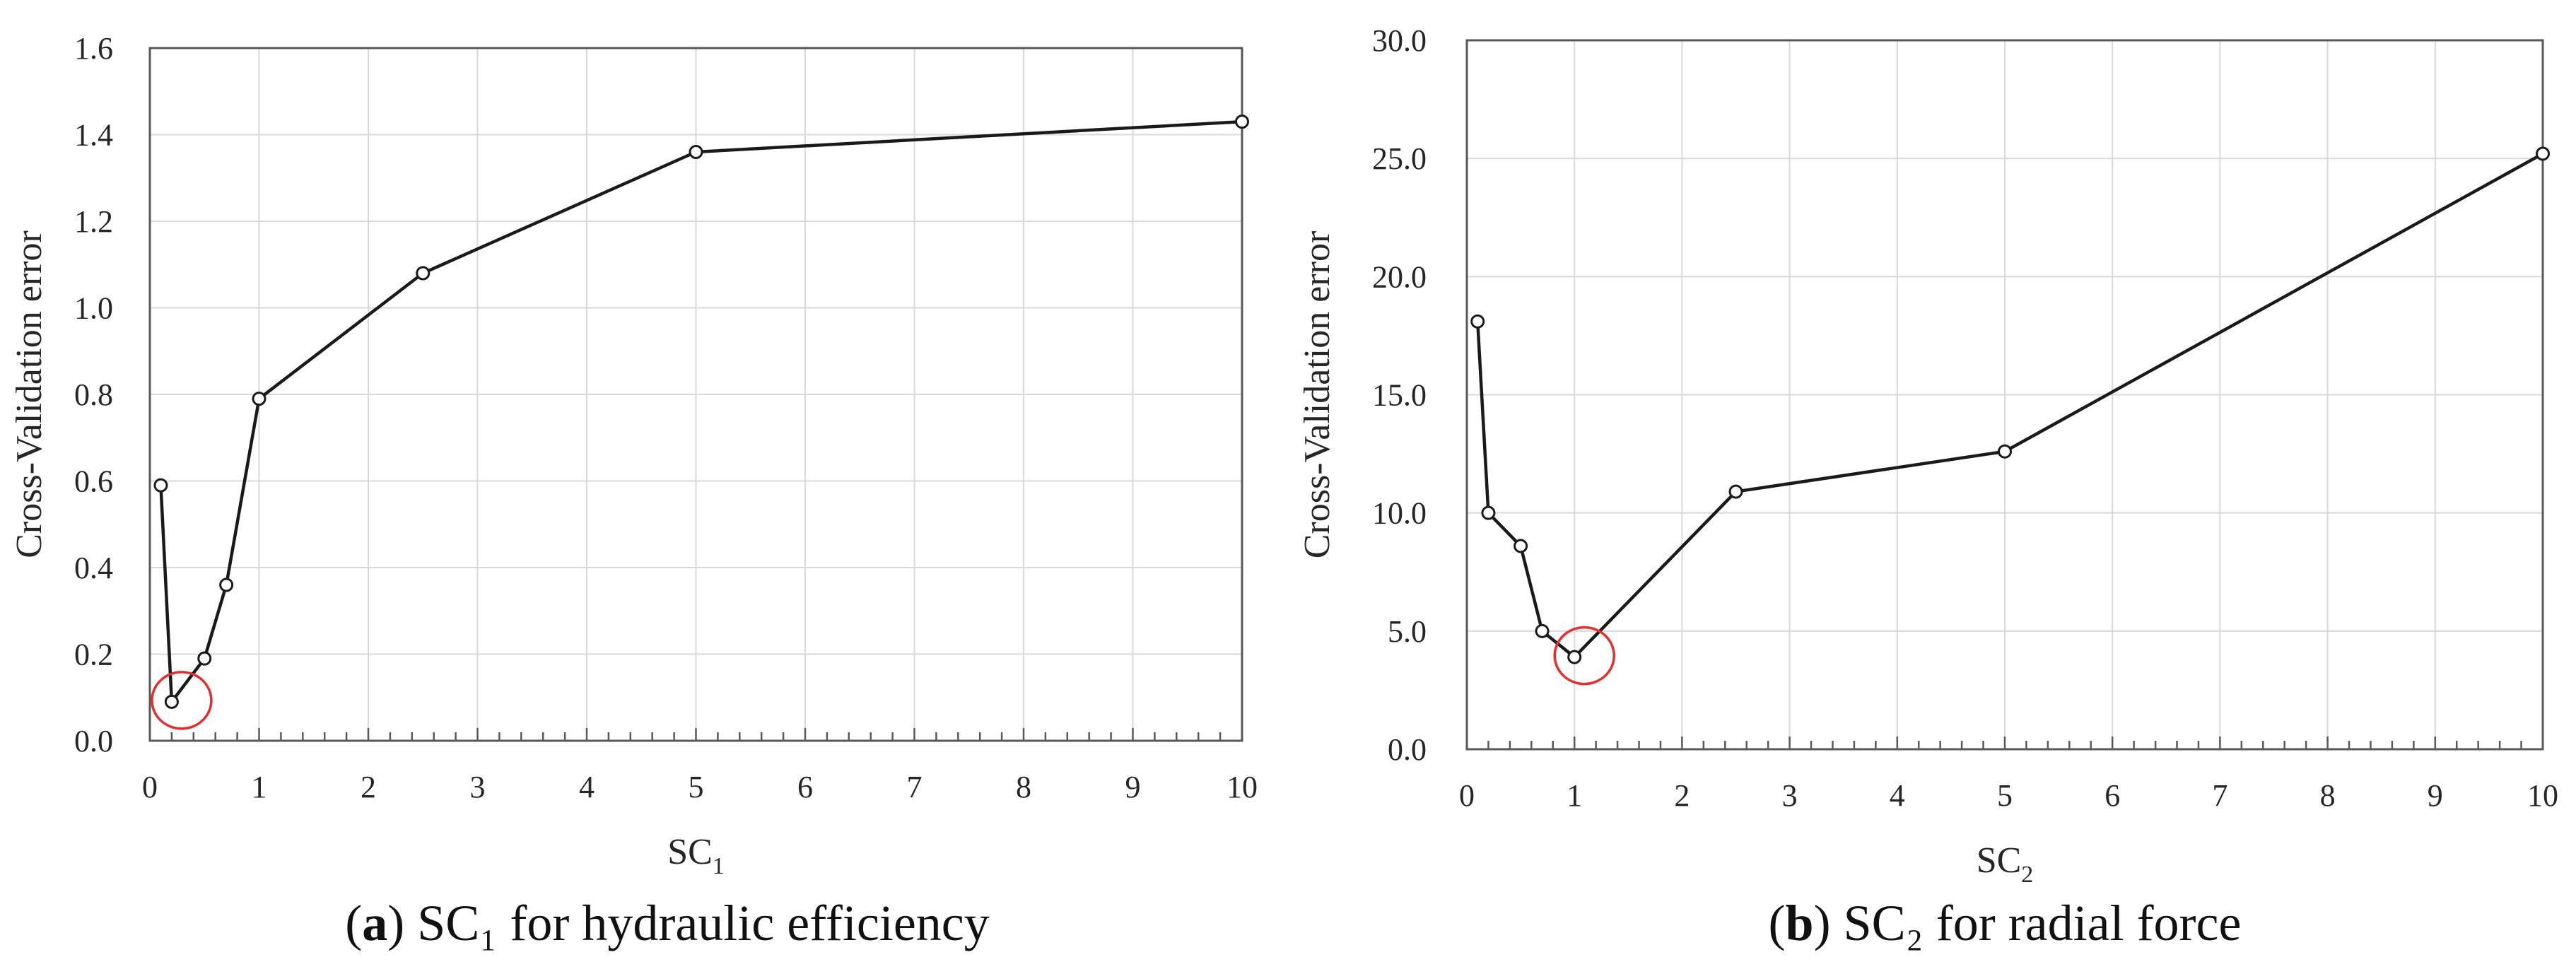  I want to click on y-tick-label: 0.8, so click(94, 394).